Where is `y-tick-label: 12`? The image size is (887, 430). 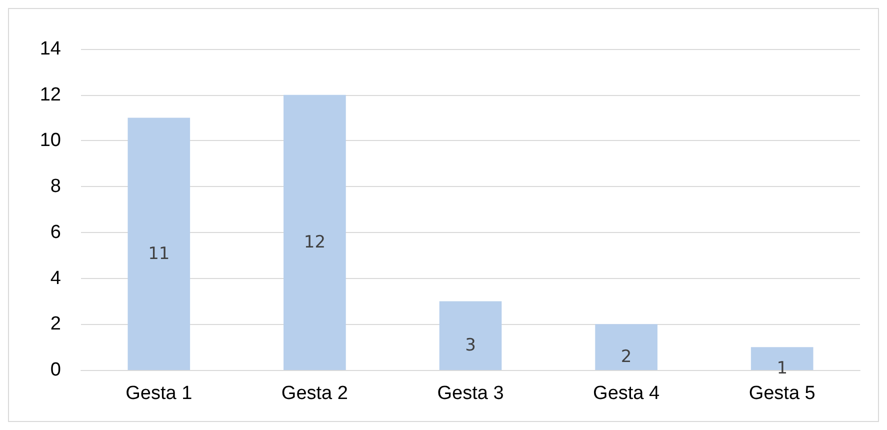 y-tick-label: 12 is located at coordinates (50, 95).